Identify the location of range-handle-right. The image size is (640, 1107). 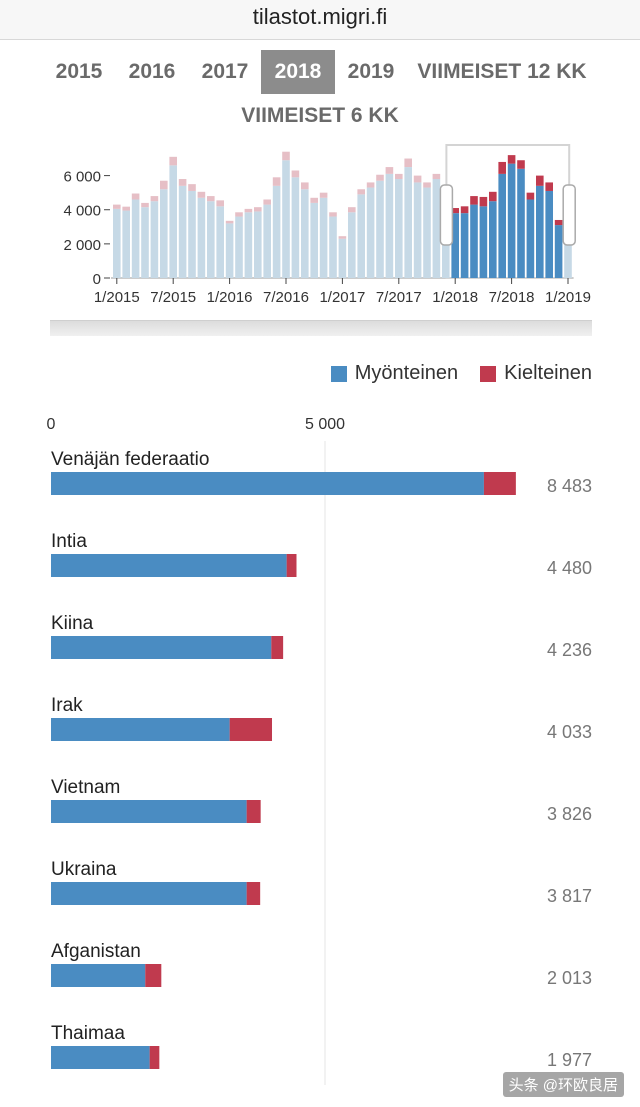
(569, 215).